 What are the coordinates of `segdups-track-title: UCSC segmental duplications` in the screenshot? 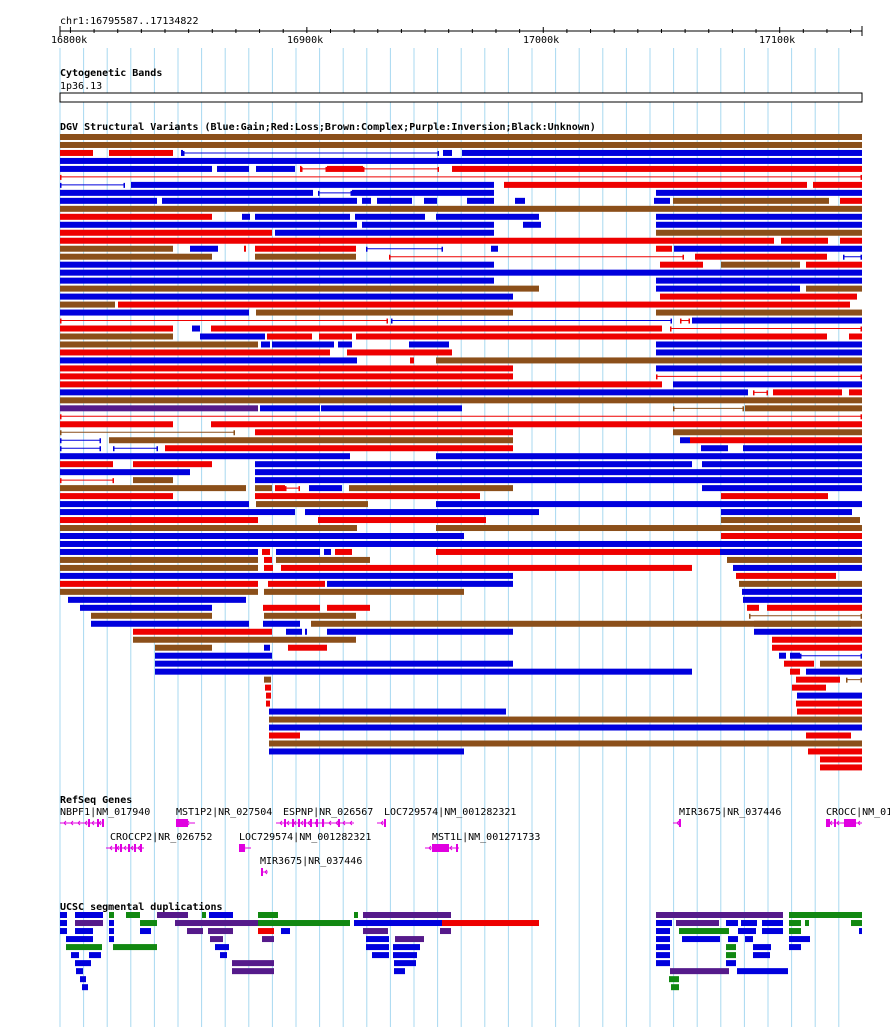 It's located at (141, 907).